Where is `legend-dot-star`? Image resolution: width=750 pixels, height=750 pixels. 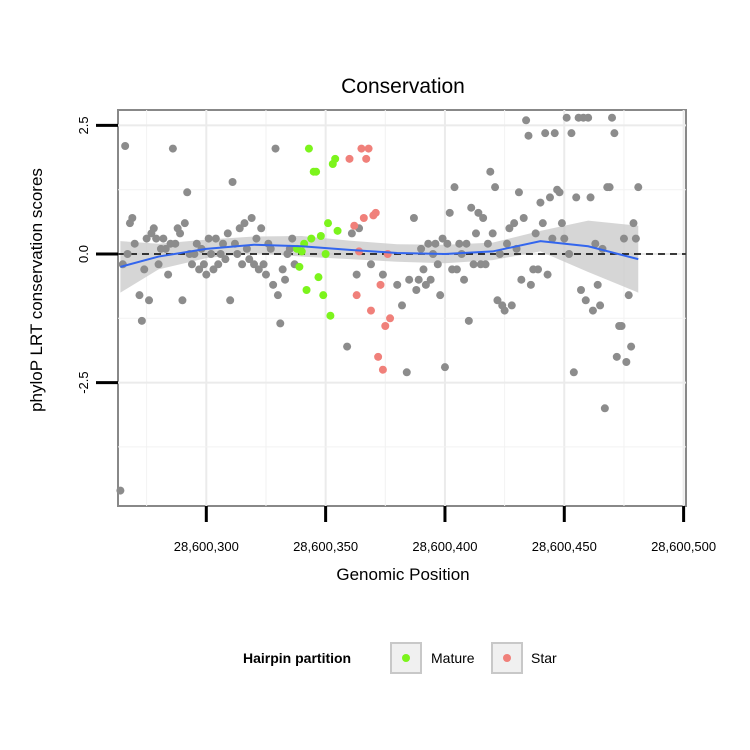 legend-dot-star is located at coordinates (507, 658).